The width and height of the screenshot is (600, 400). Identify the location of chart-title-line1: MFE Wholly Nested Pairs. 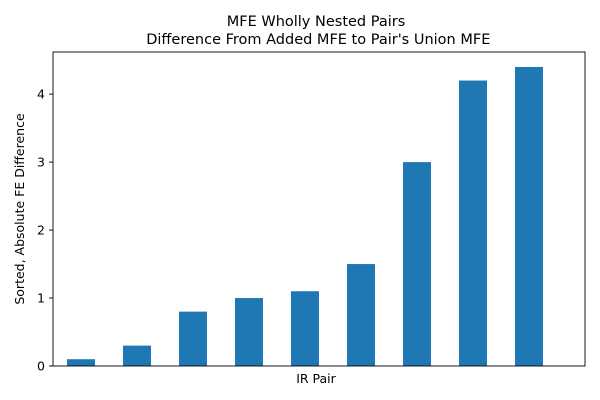
(316, 22).